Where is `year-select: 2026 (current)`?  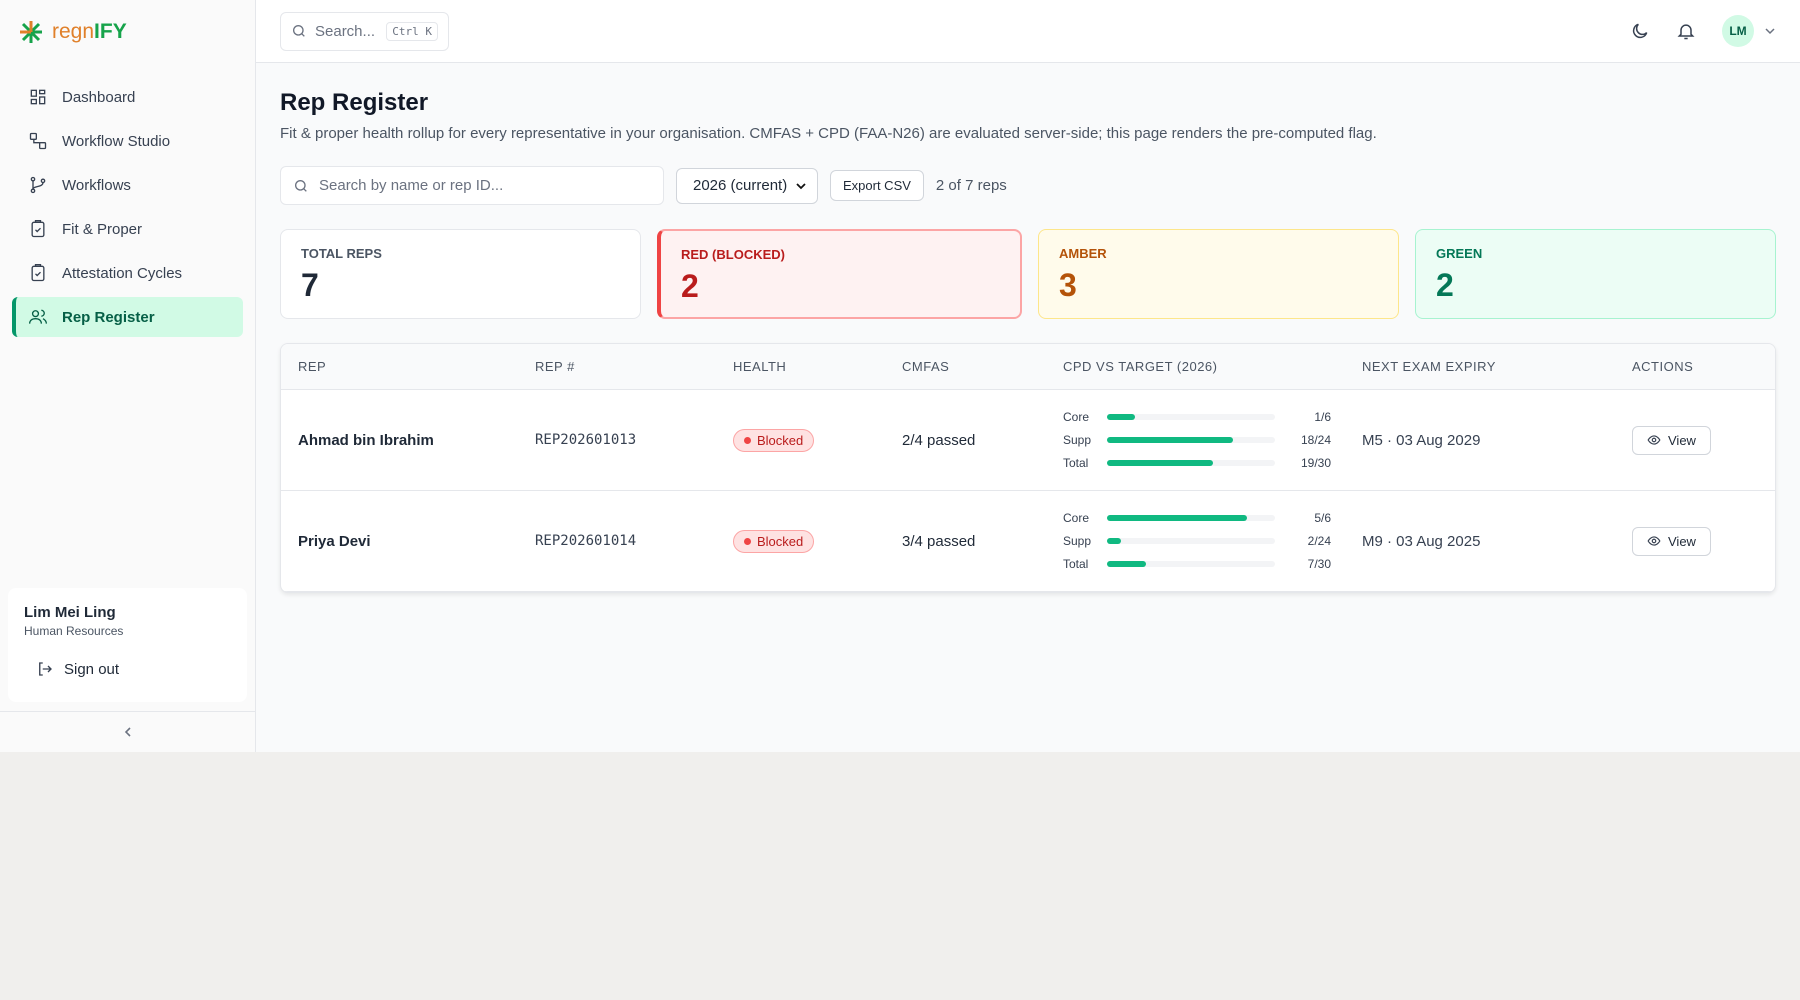
year-select: 2026 (current) is located at coordinates (747, 185).